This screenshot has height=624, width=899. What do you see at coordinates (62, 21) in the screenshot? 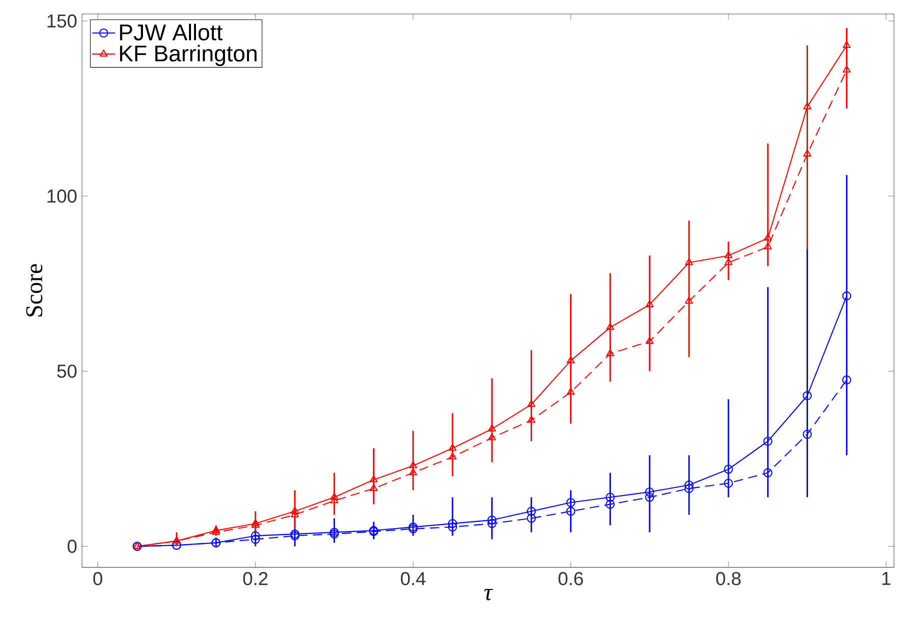
I see `y-tick-label: 150` at bounding box center [62, 21].